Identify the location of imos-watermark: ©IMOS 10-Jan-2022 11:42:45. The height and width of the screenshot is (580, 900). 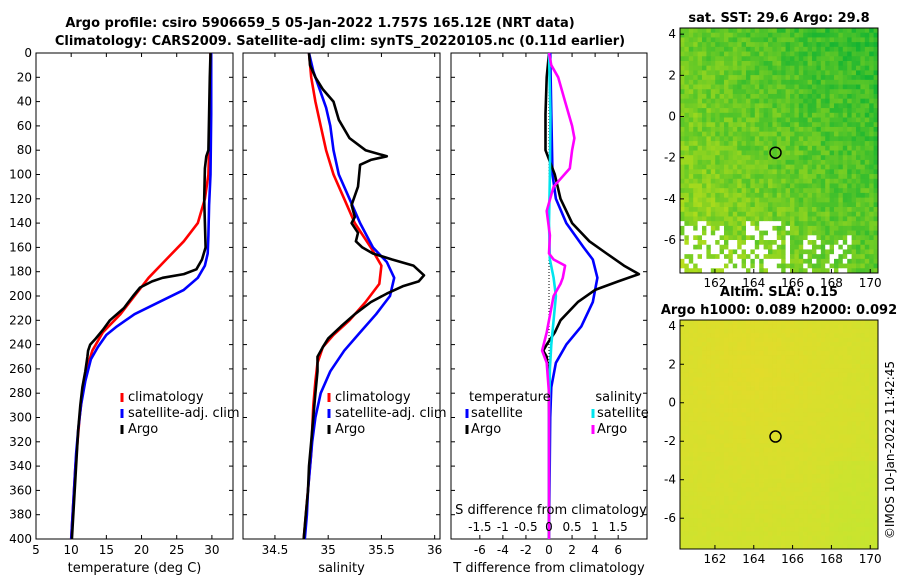
(890, 450).